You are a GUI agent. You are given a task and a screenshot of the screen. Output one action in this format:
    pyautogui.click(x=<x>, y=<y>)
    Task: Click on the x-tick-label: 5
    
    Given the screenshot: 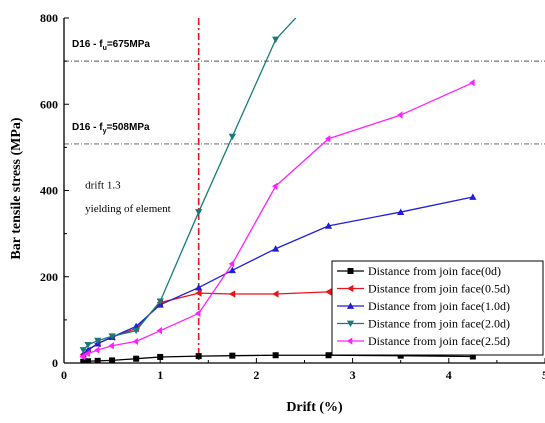 What is the action you would take?
    pyautogui.click(x=543, y=375)
    